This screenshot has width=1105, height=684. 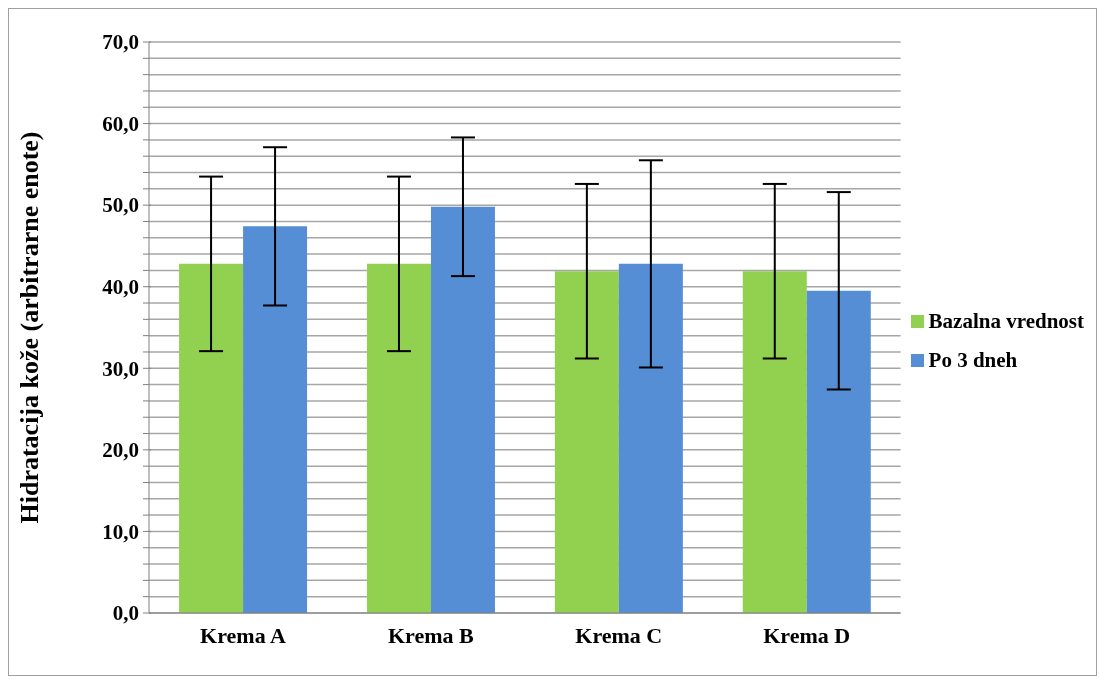 What do you see at coordinates (120, 42) in the screenshot?
I see `y-tick-label: 70,0` at bounding box center [120, 42].